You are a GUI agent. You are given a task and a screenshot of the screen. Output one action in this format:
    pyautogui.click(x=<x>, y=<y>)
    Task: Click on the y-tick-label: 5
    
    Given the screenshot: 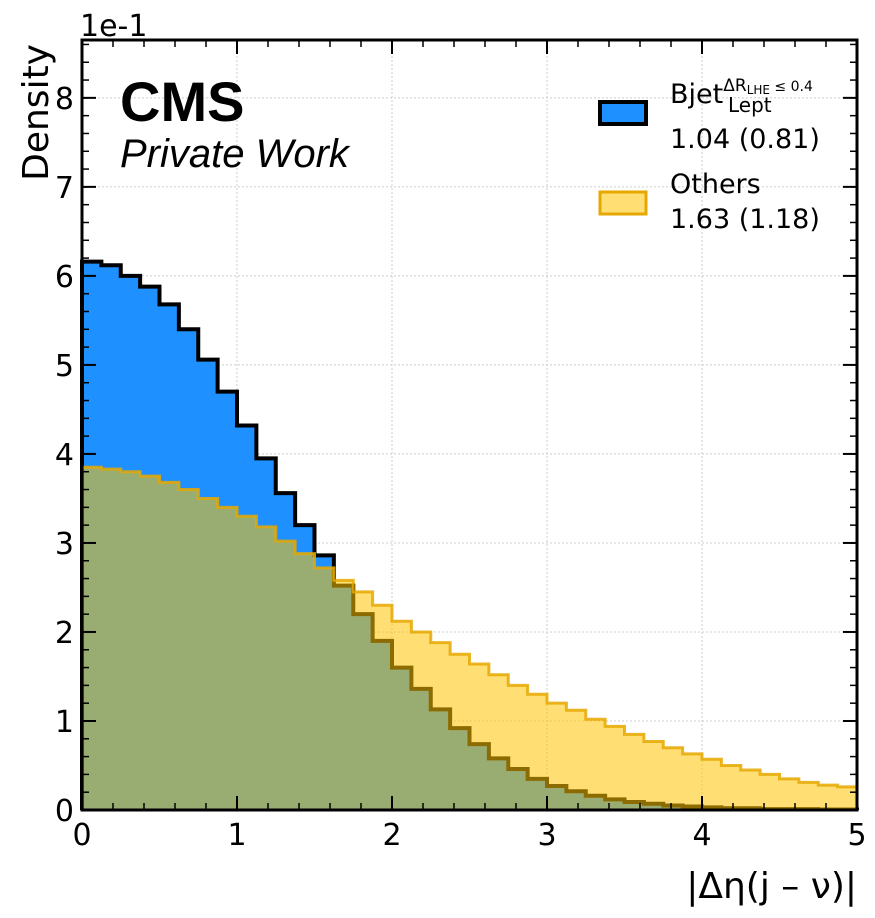 What is the action you would take?
    pyautogui.click(x=64, y=366)
    